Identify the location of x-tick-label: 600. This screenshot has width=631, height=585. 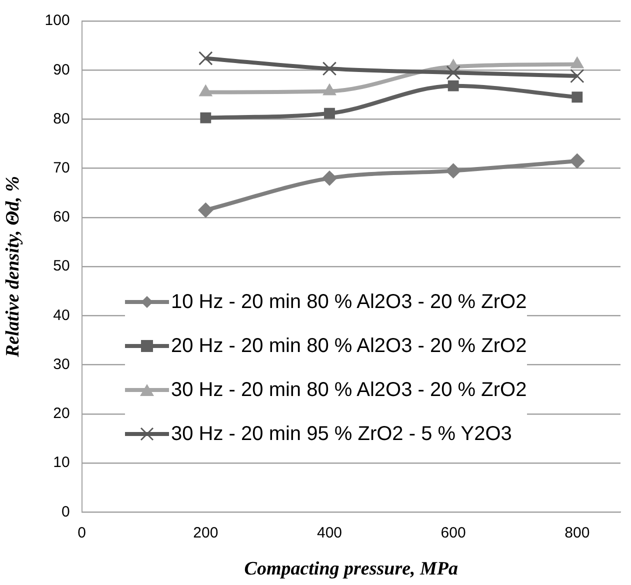
(453, 533).